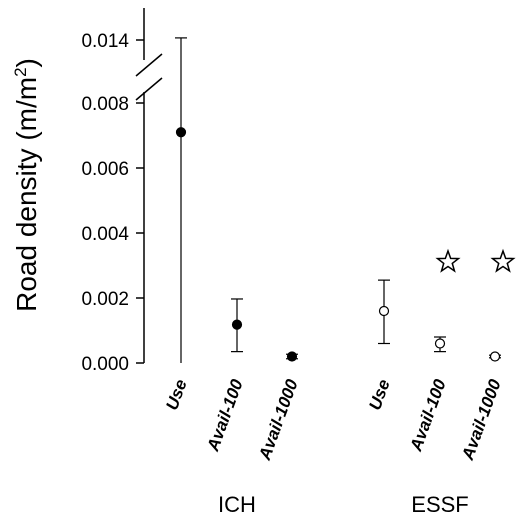 The image size is (530, 522). I want to click on y-axis-label-close: ), so click(26, 62).